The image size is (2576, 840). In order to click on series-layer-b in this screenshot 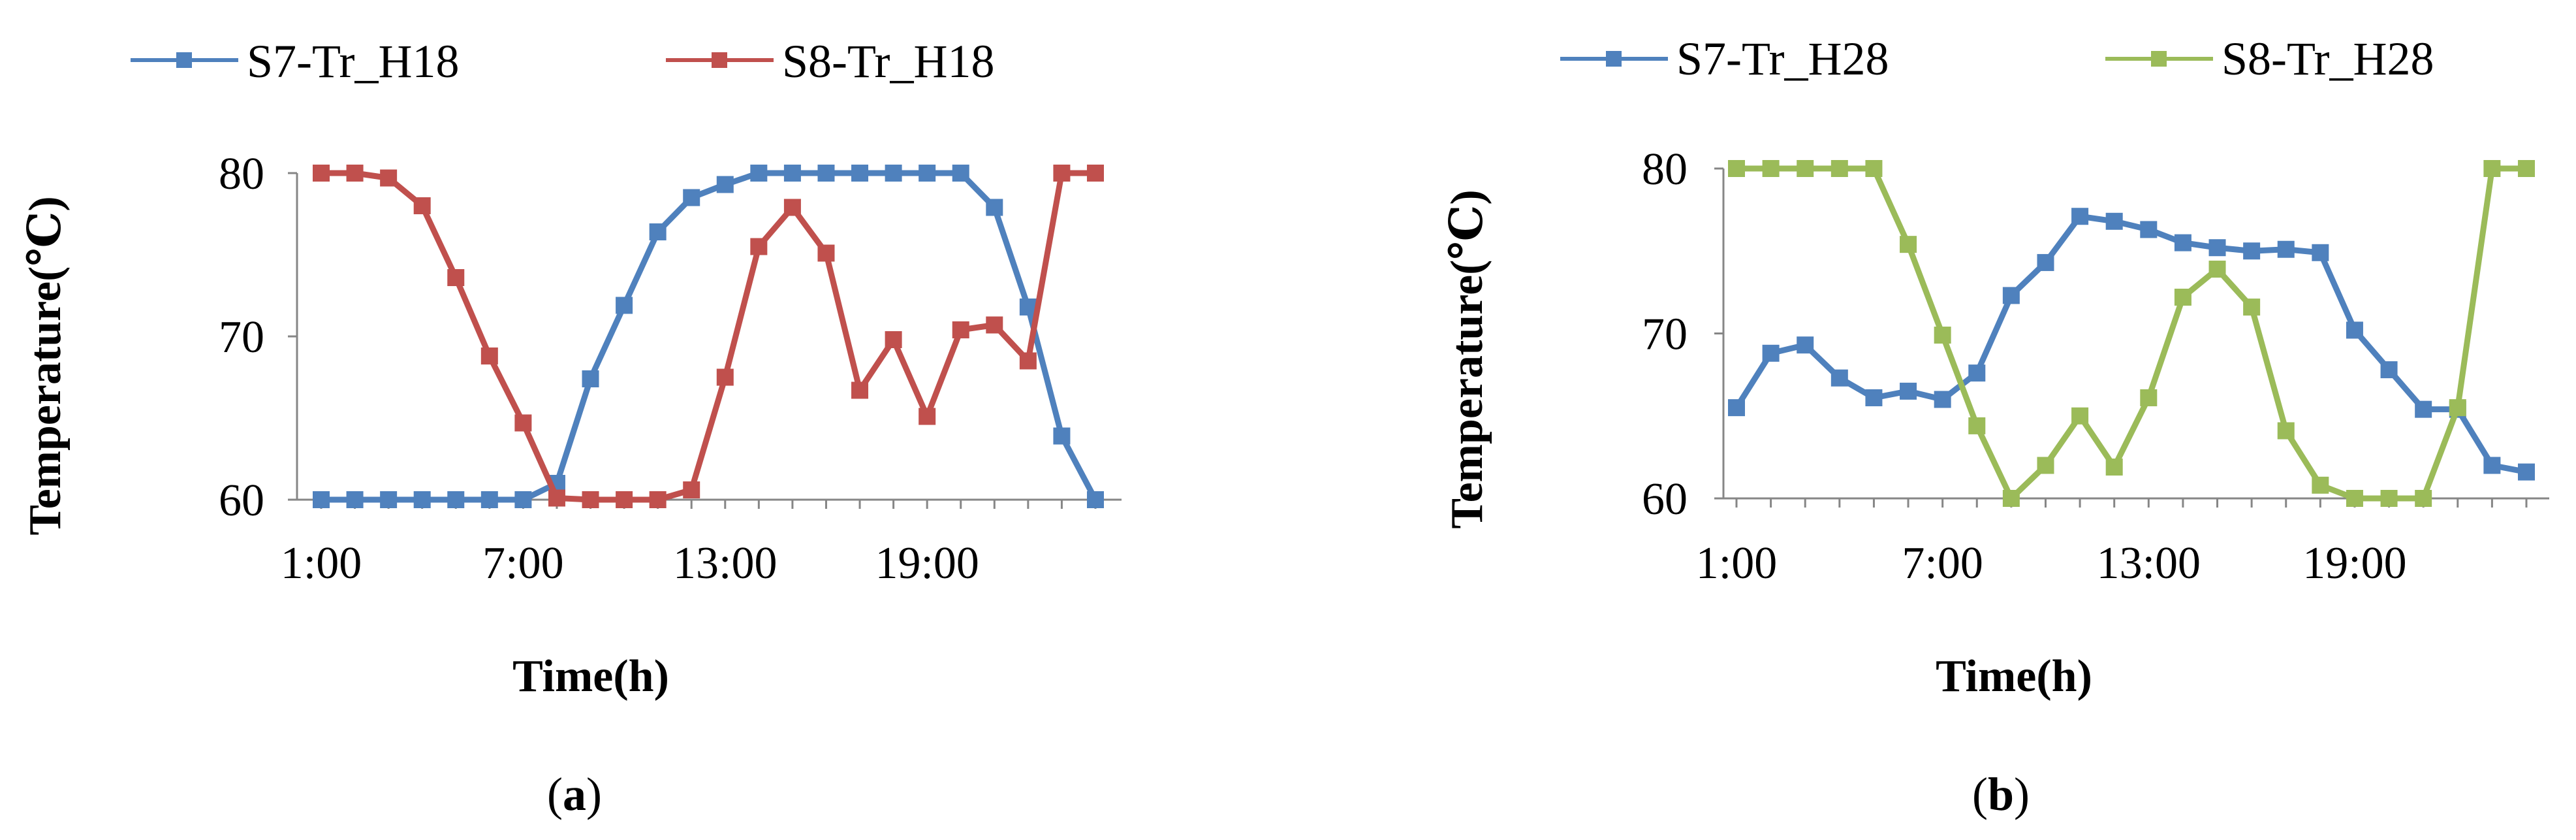, I will do `click(2131, 333)`.